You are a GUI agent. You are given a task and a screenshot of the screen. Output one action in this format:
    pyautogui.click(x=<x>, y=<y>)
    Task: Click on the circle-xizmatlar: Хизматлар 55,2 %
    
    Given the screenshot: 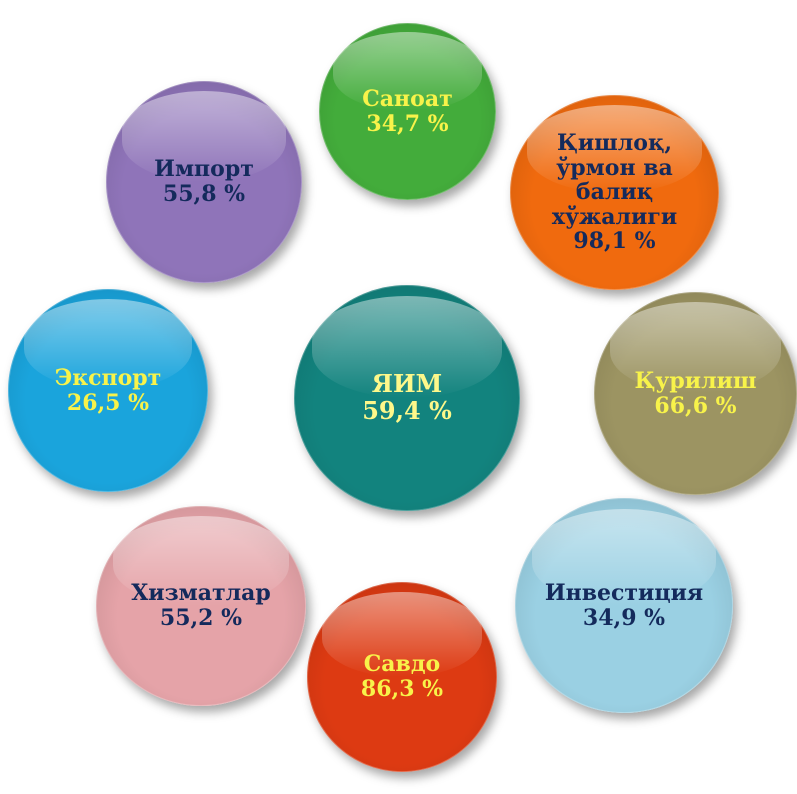 What is the action you would take?
    pyautogui.click(x=201, y=606)
    